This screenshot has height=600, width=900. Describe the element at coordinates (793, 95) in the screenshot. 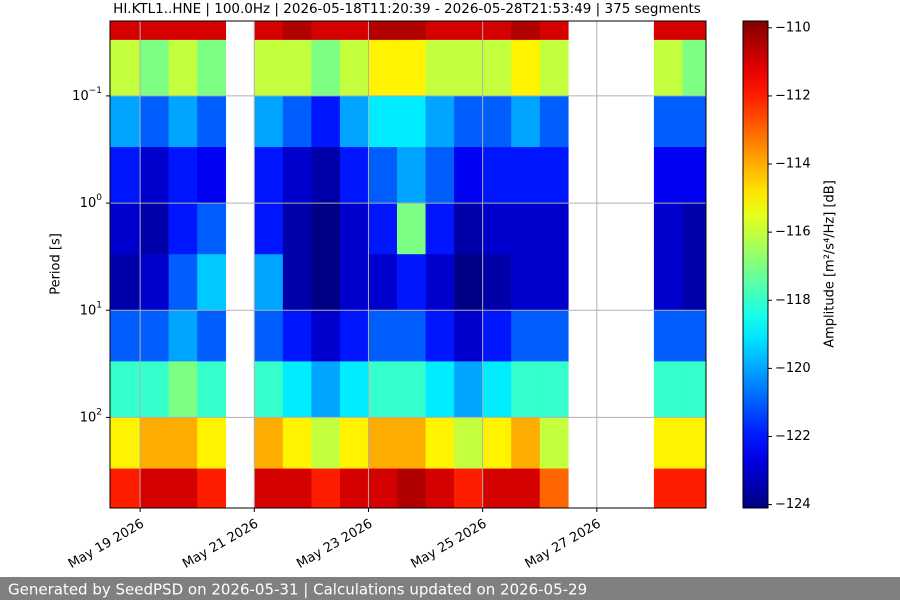

I see `colorbar-tick-label: −112` at that location.